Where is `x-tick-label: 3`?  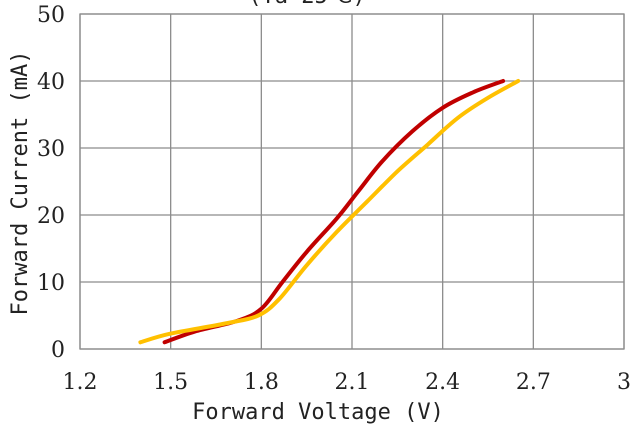 x-tick-label: 3 is located at coordinates (624, 382).